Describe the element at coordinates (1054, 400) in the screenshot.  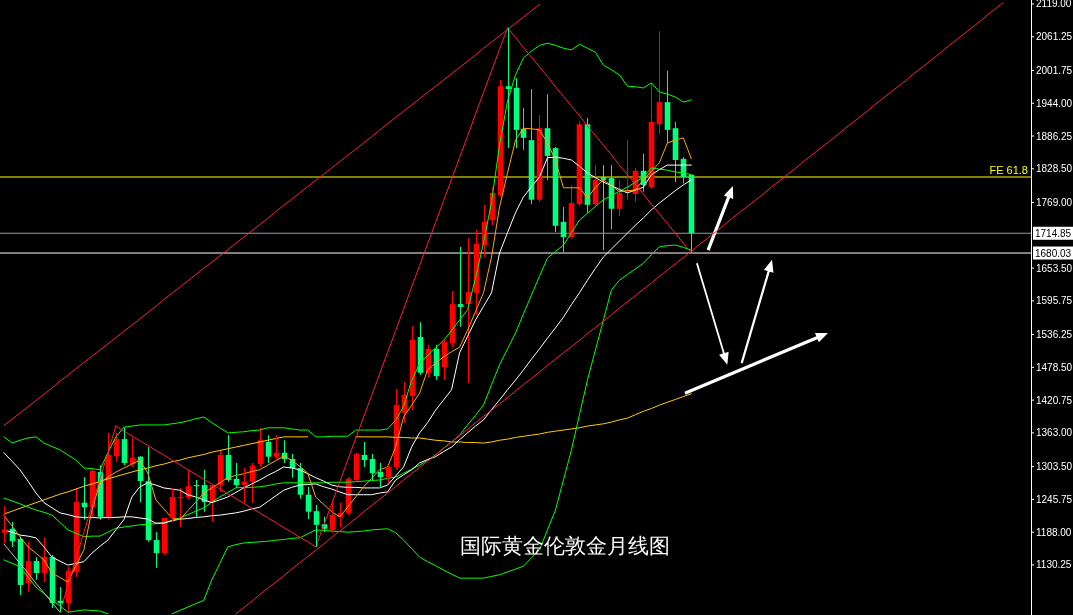
I see `y-tick-label: 1420.75` at that location.